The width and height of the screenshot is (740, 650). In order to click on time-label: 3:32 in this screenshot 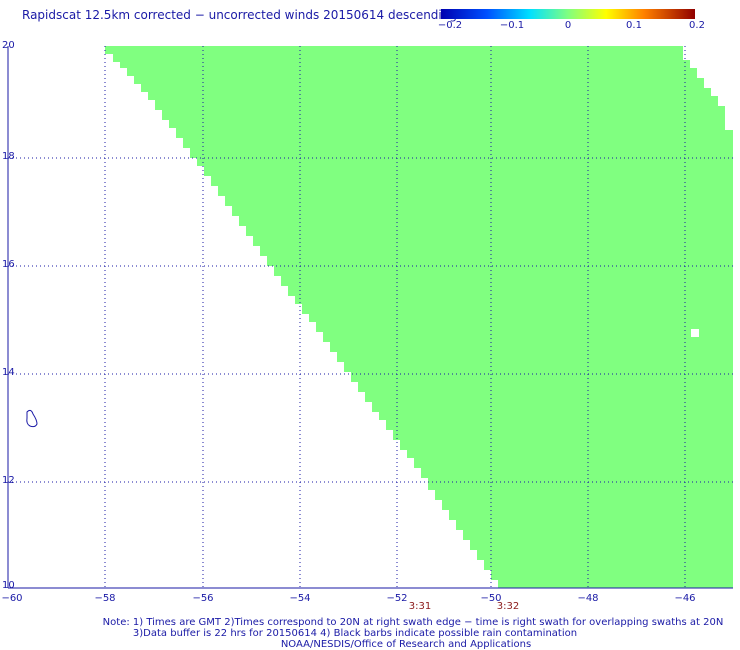, I will do `click(508, 606)`.